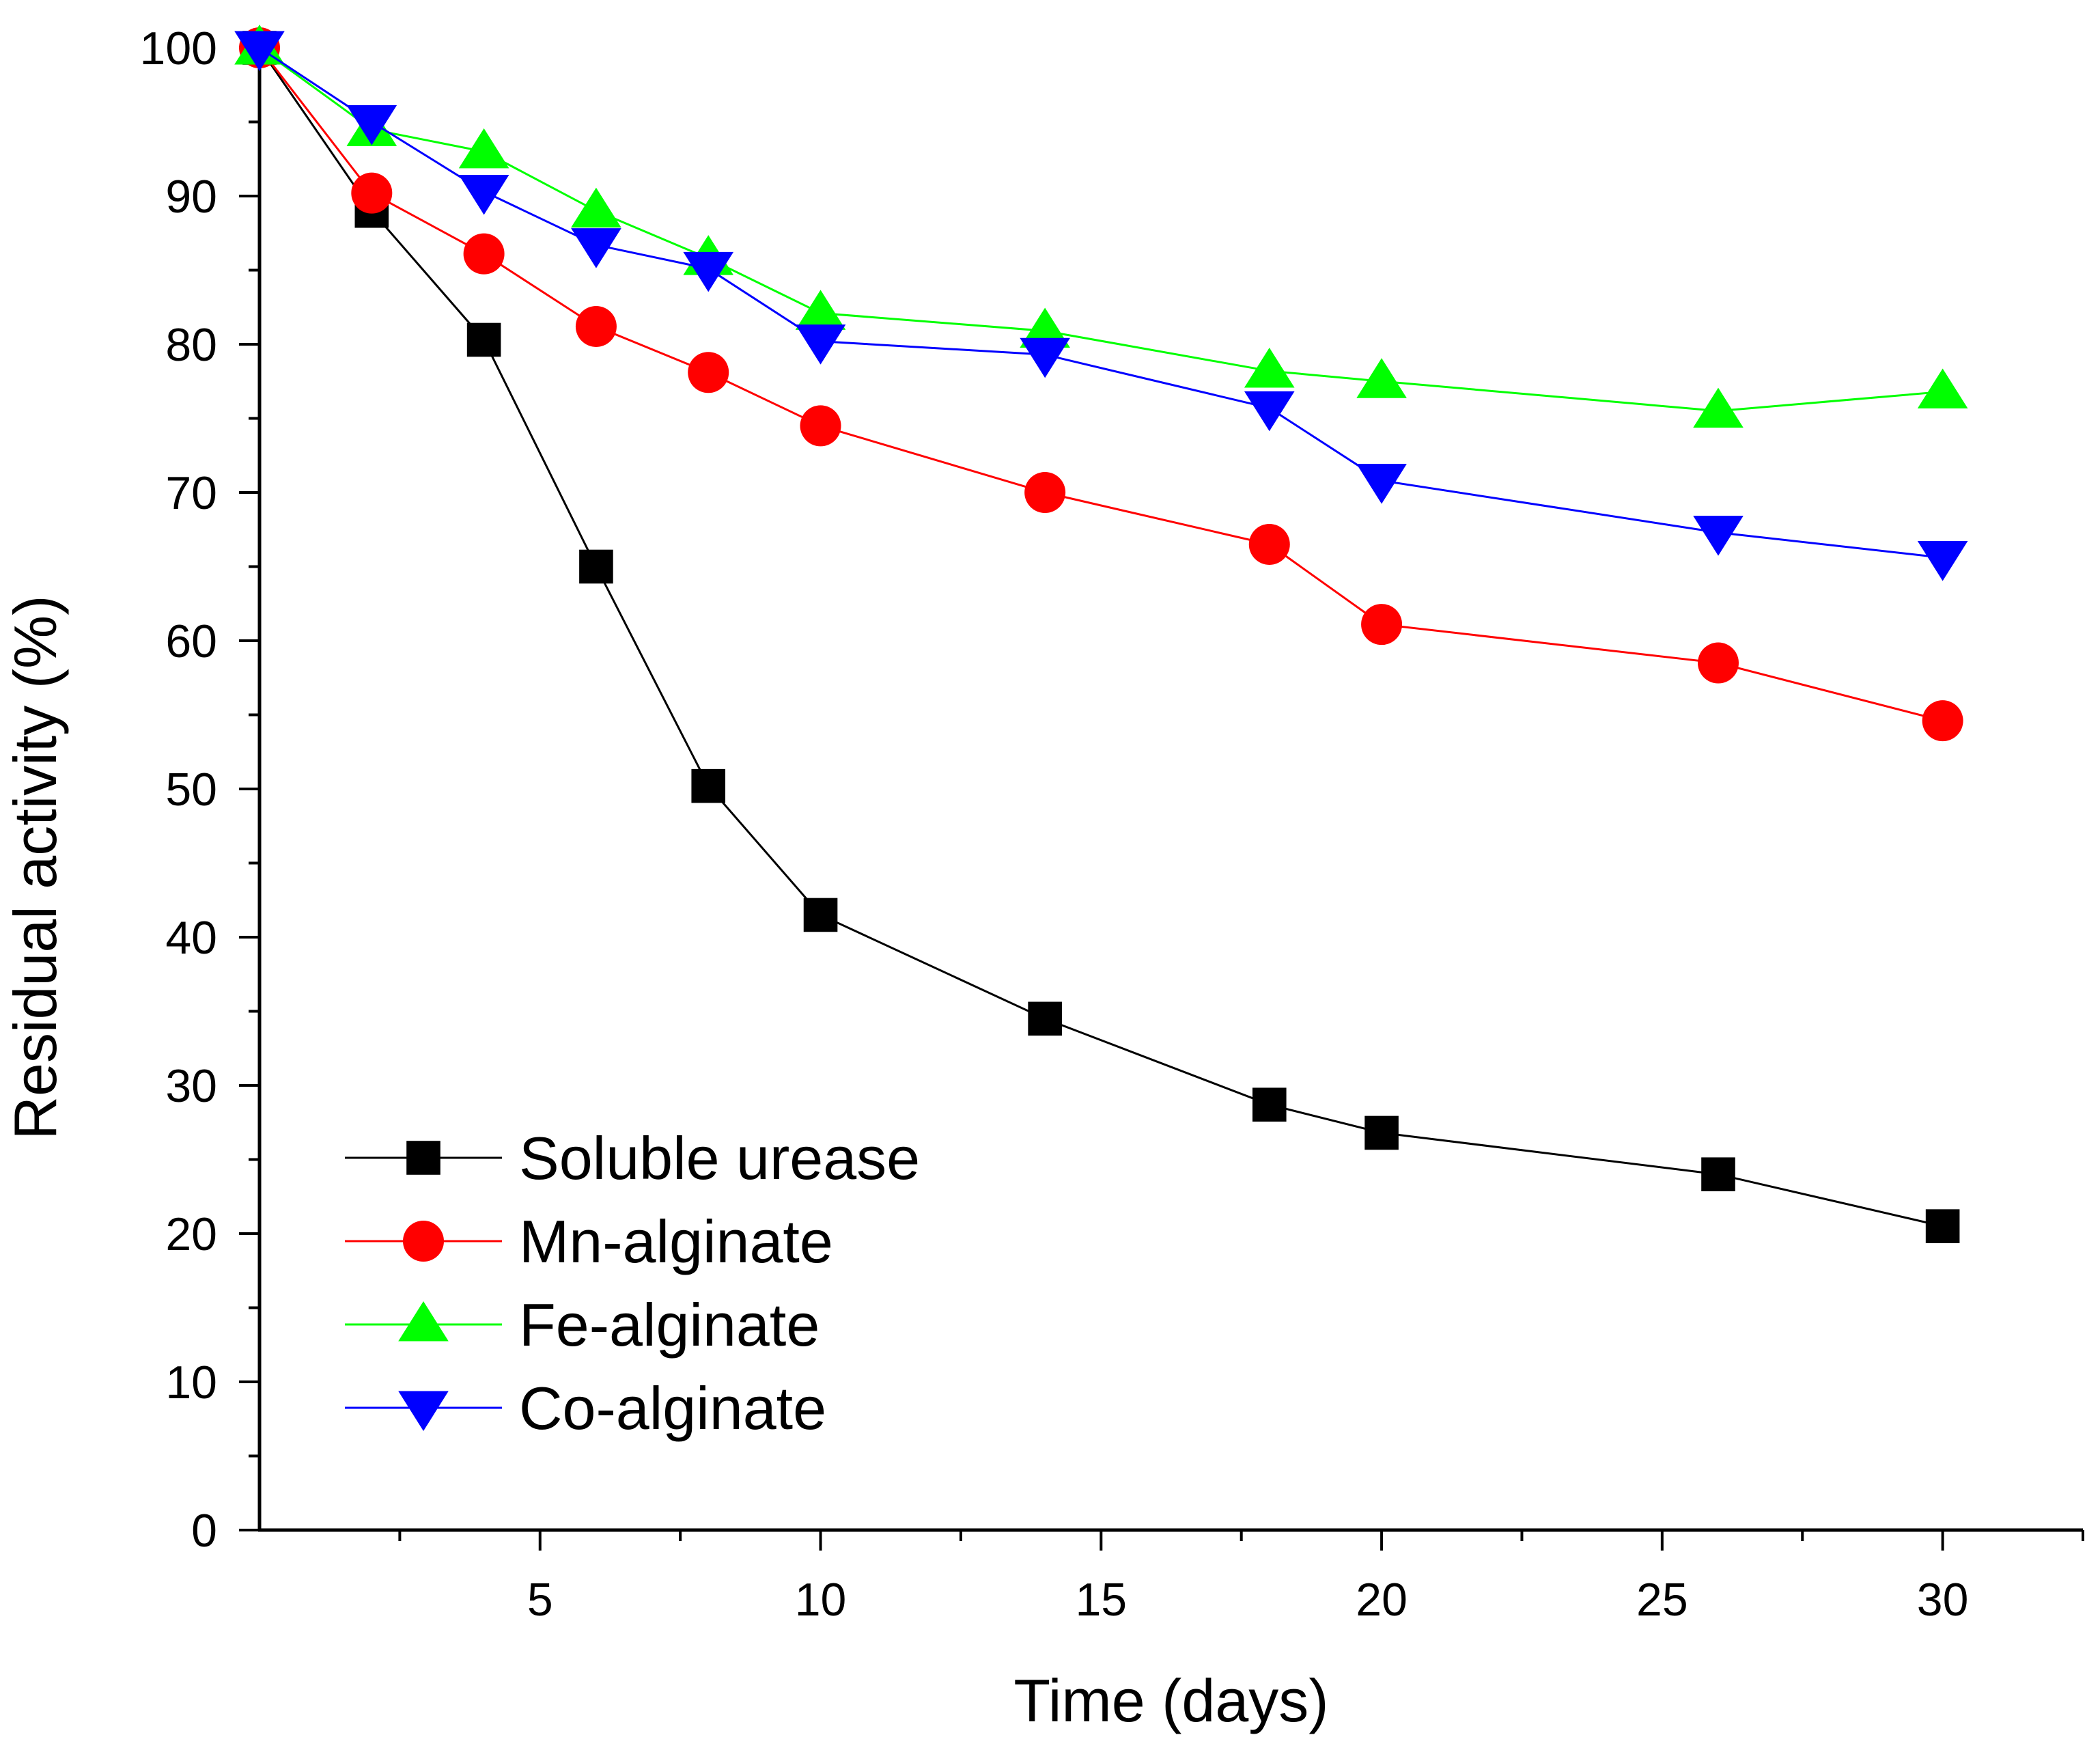 The height and width of the screenshot is (1763, 2100). I want to click on y-tick-label: 40, so click(191, 938).